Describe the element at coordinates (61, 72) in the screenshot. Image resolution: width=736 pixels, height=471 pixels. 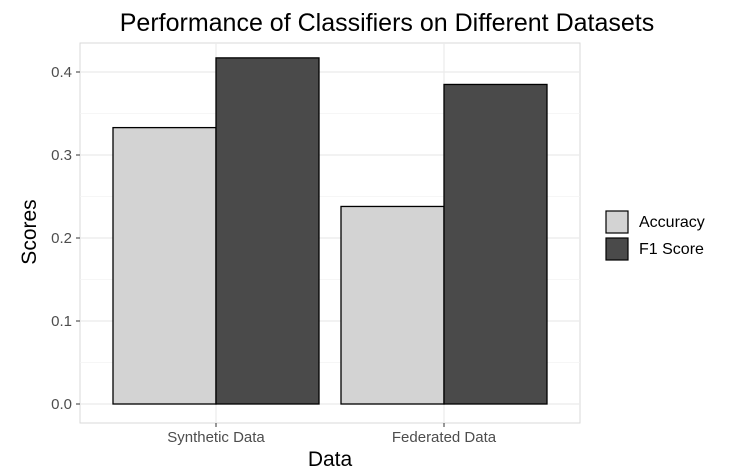
I see `y-tick-label: 0.4` at that location.